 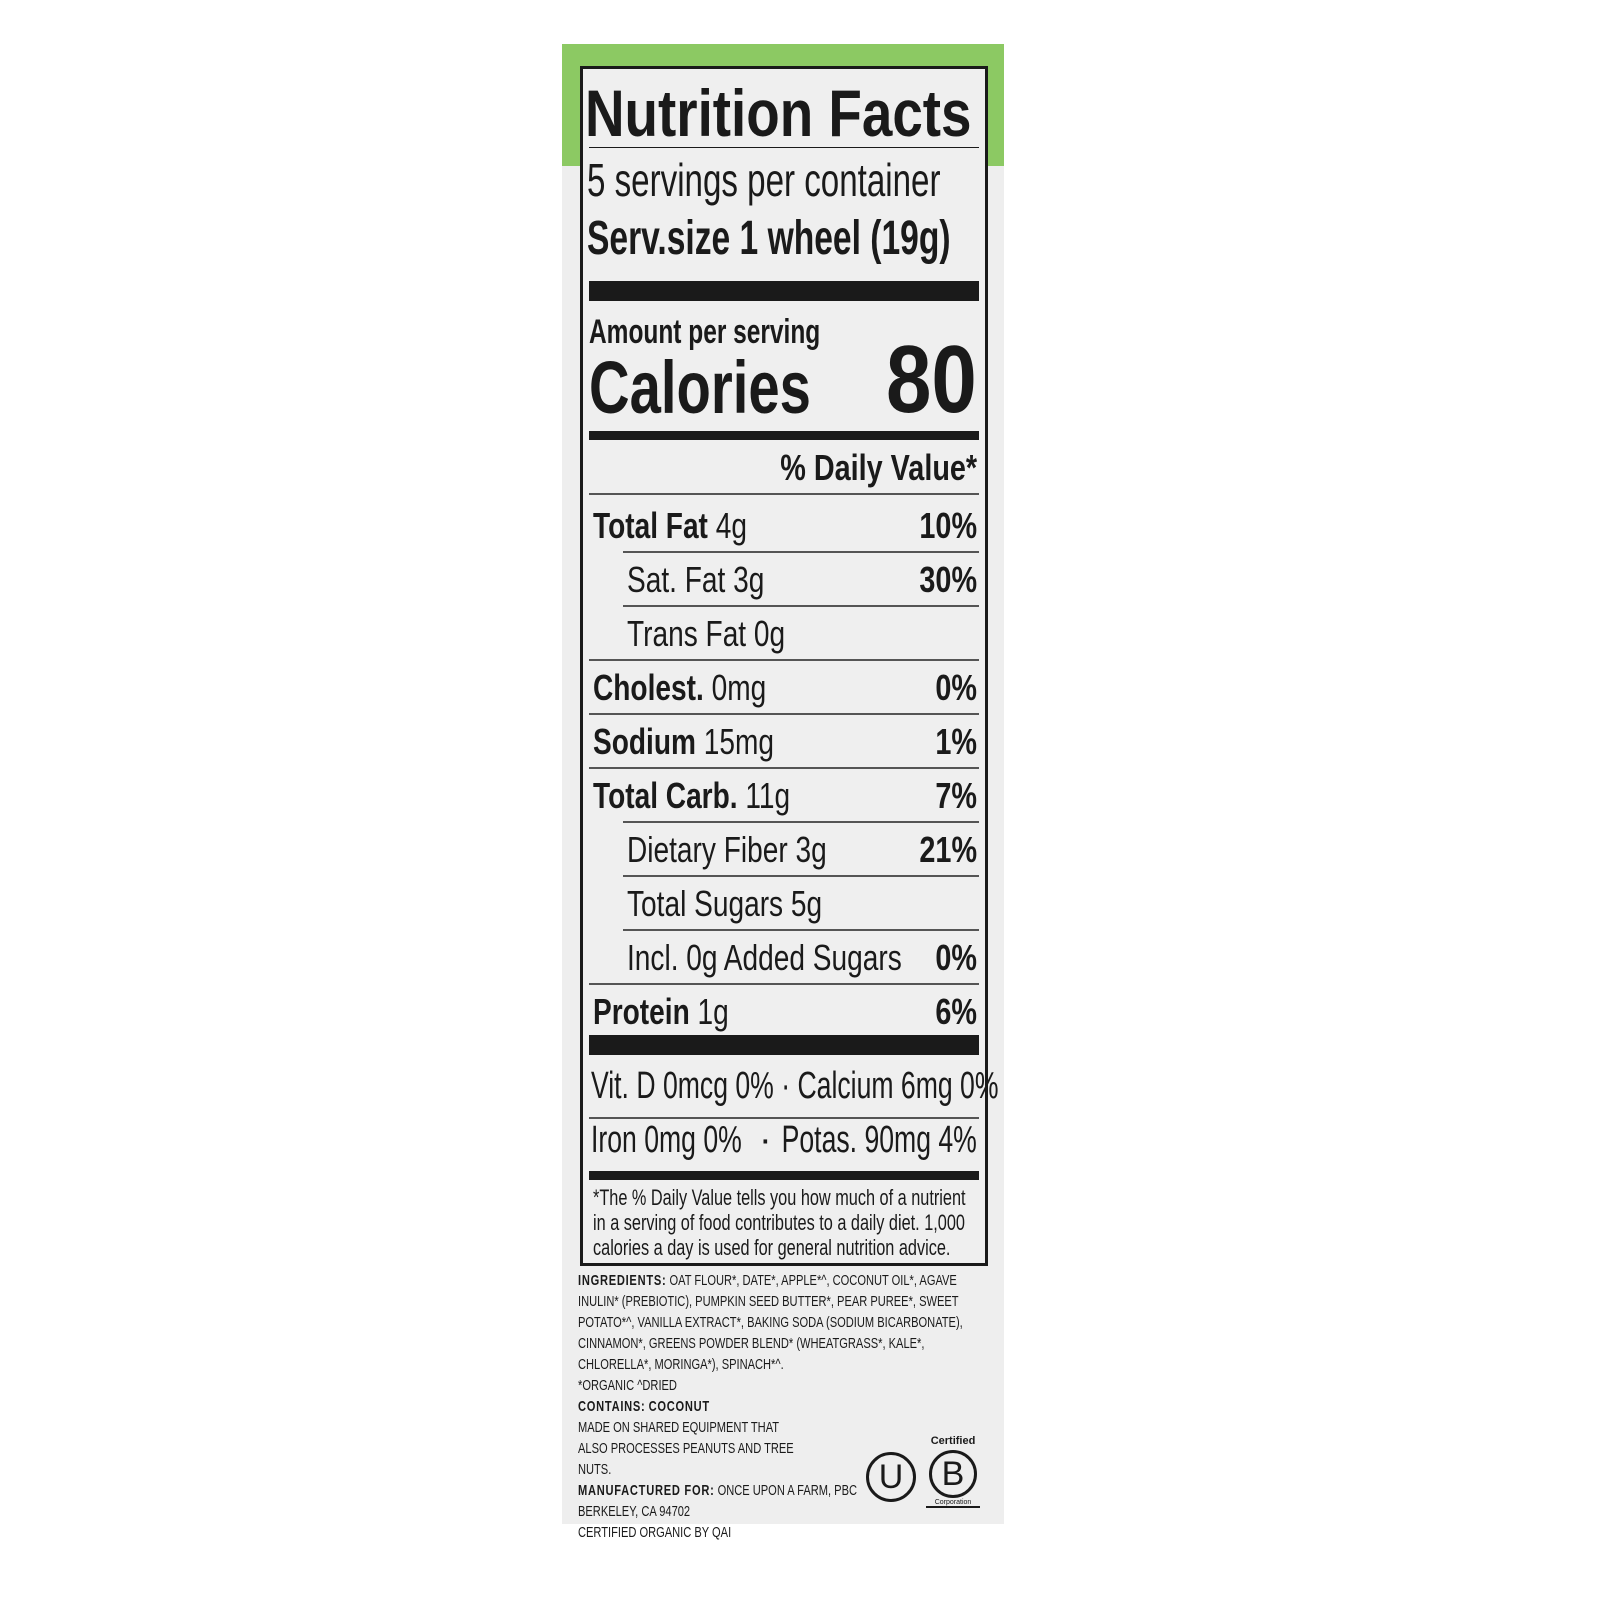 What do you see at coordinates (764, 180) in the screenshot?
I see `servings-per-container: 5 servings per container` at bounding box center [764, 180].